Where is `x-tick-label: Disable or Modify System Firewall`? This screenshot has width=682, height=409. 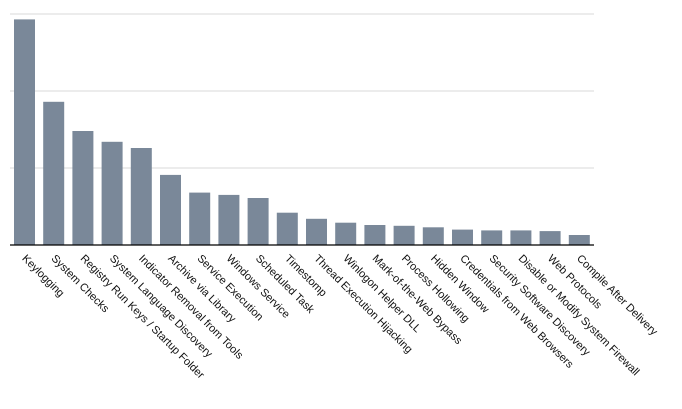 x-tick-label: Disable or Modify System Firewall is located at coordinates (579, 316).